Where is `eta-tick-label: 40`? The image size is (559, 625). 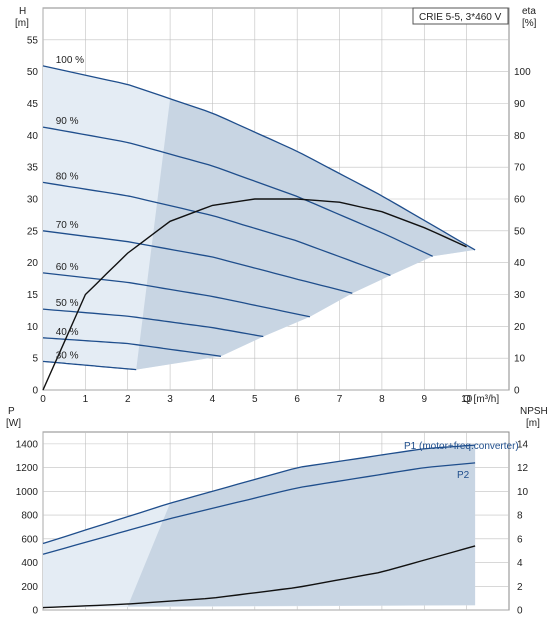 eta-tick-label: 40 is located at coordinates (520, 263).